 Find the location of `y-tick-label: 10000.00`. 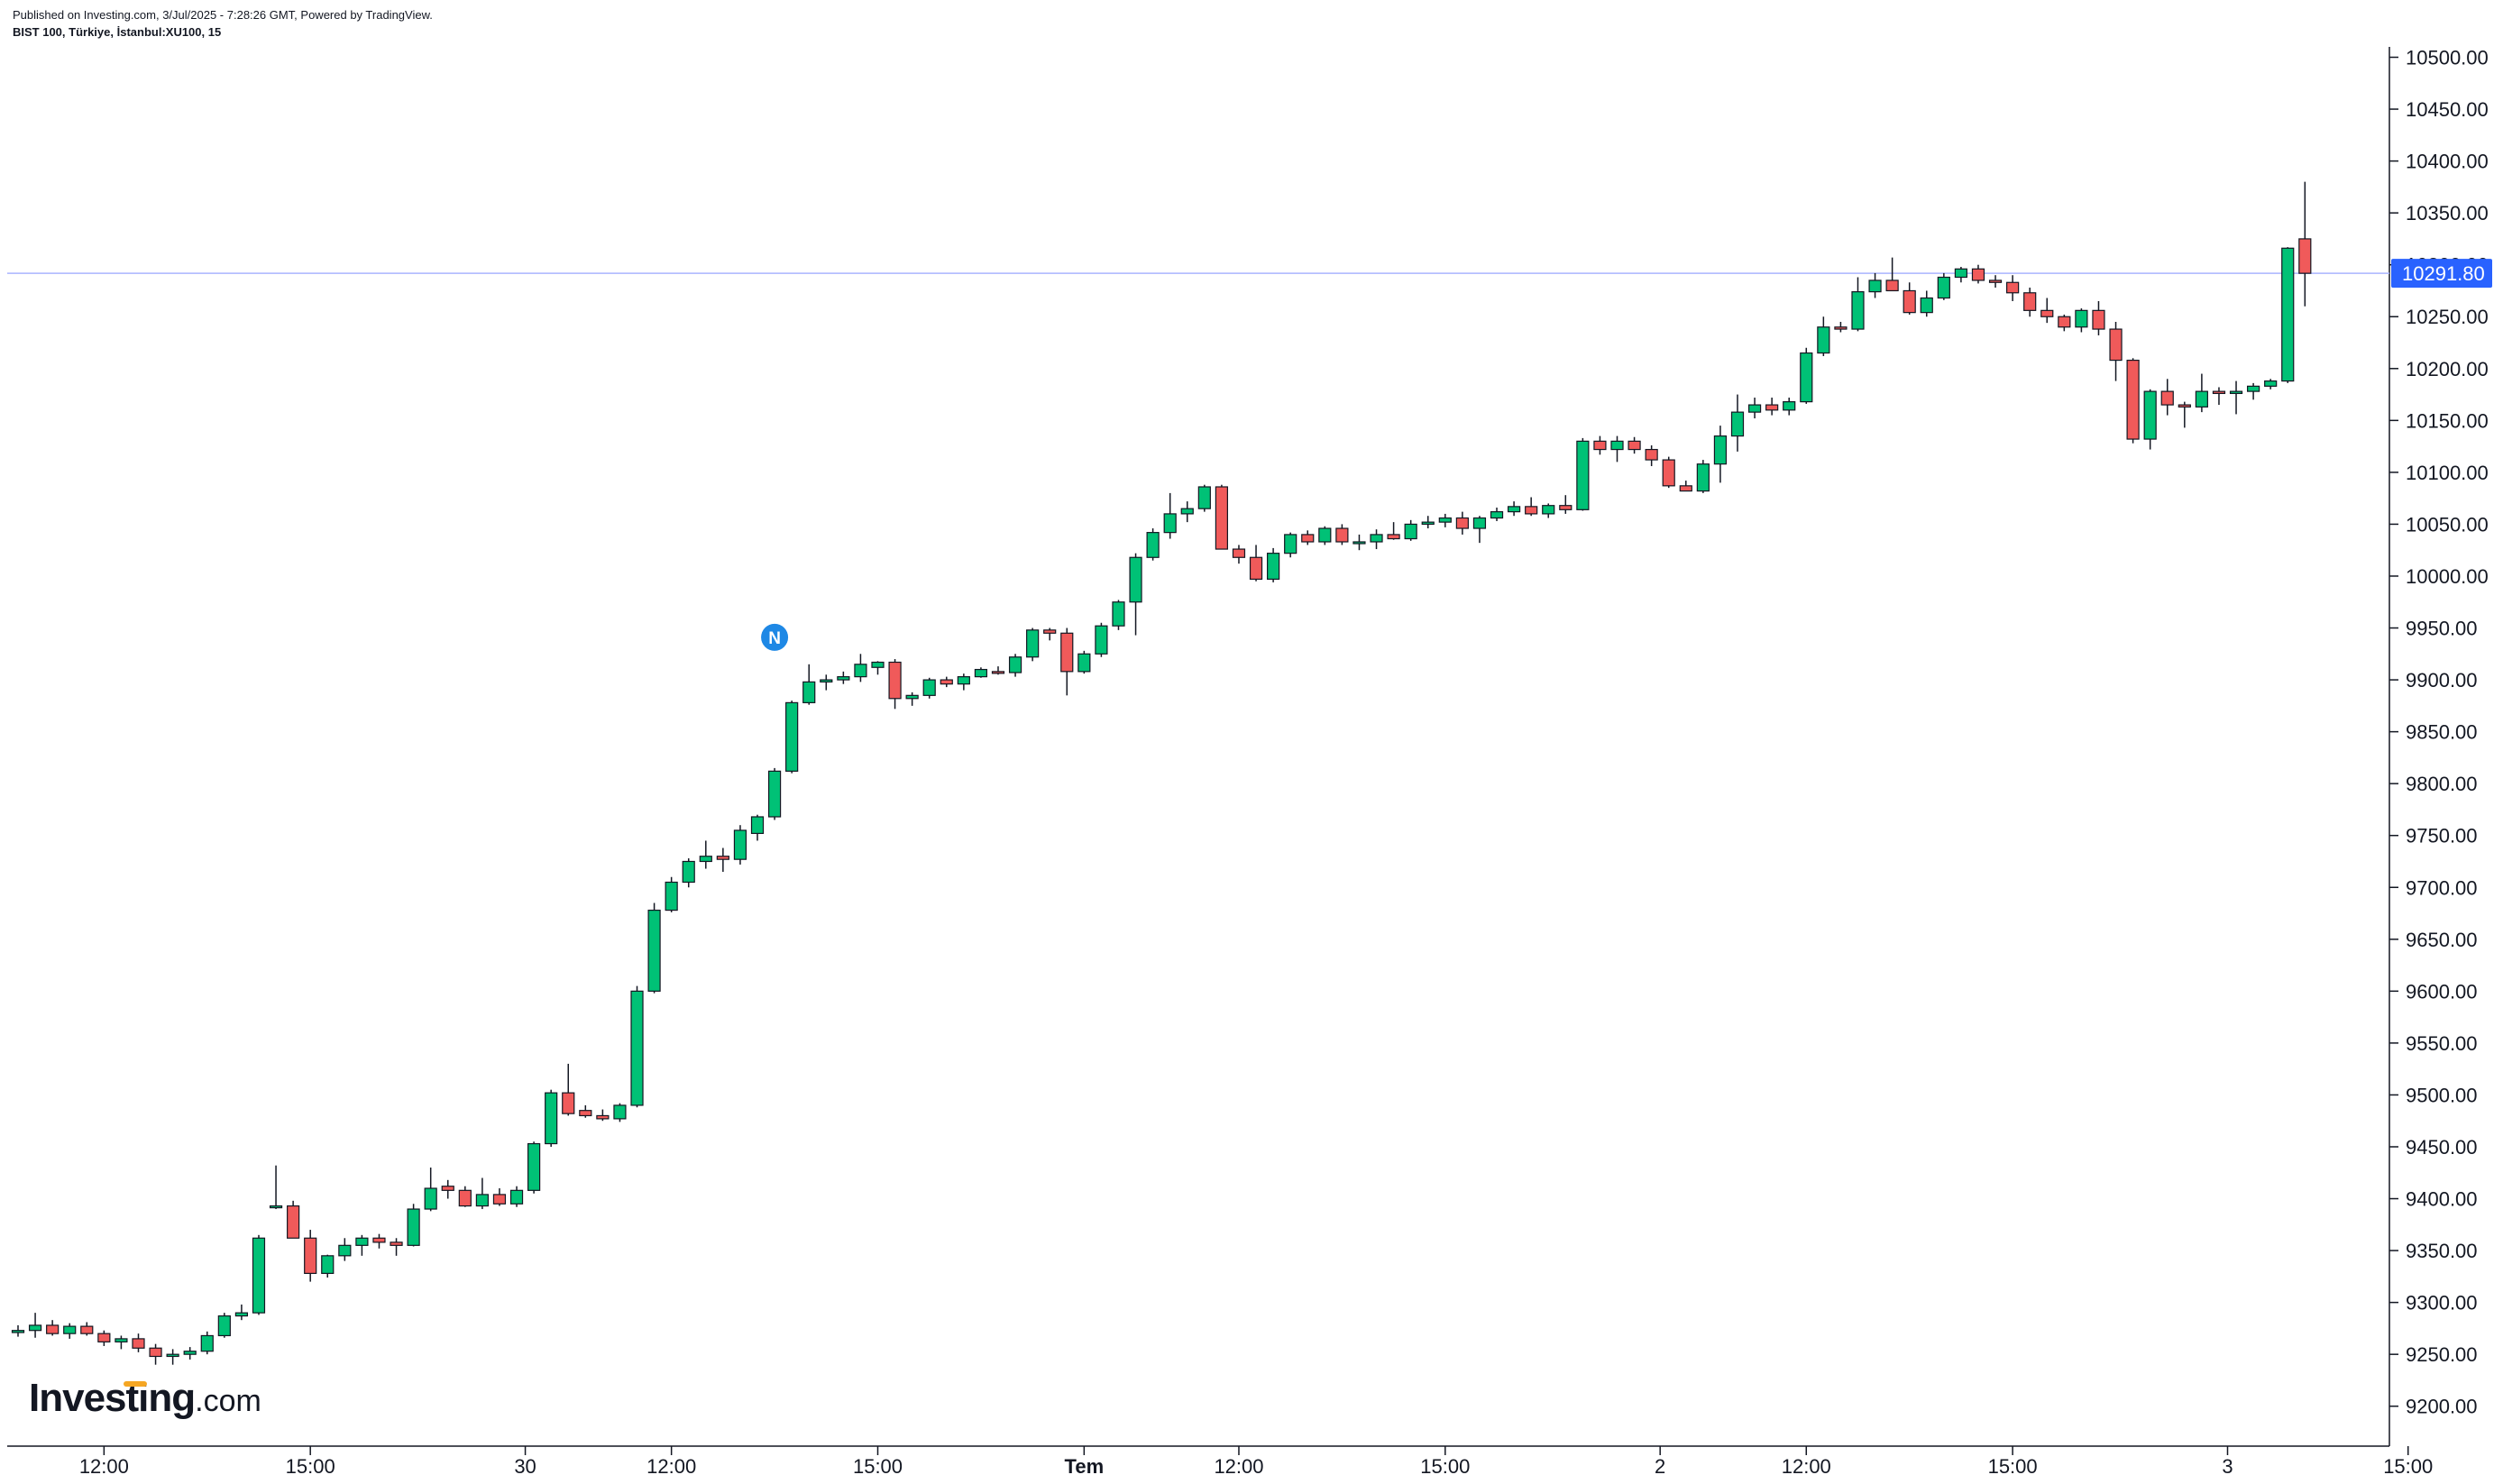

y-tick-label: 10000.00 is located at coordinates (2448, 576).